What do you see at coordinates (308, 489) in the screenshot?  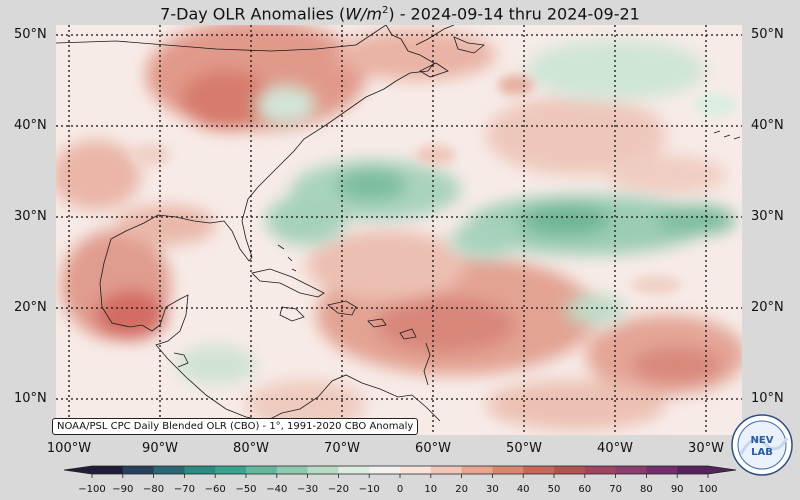 I see `colorbar-tick-label: −30` at bounding box center [308, 489].